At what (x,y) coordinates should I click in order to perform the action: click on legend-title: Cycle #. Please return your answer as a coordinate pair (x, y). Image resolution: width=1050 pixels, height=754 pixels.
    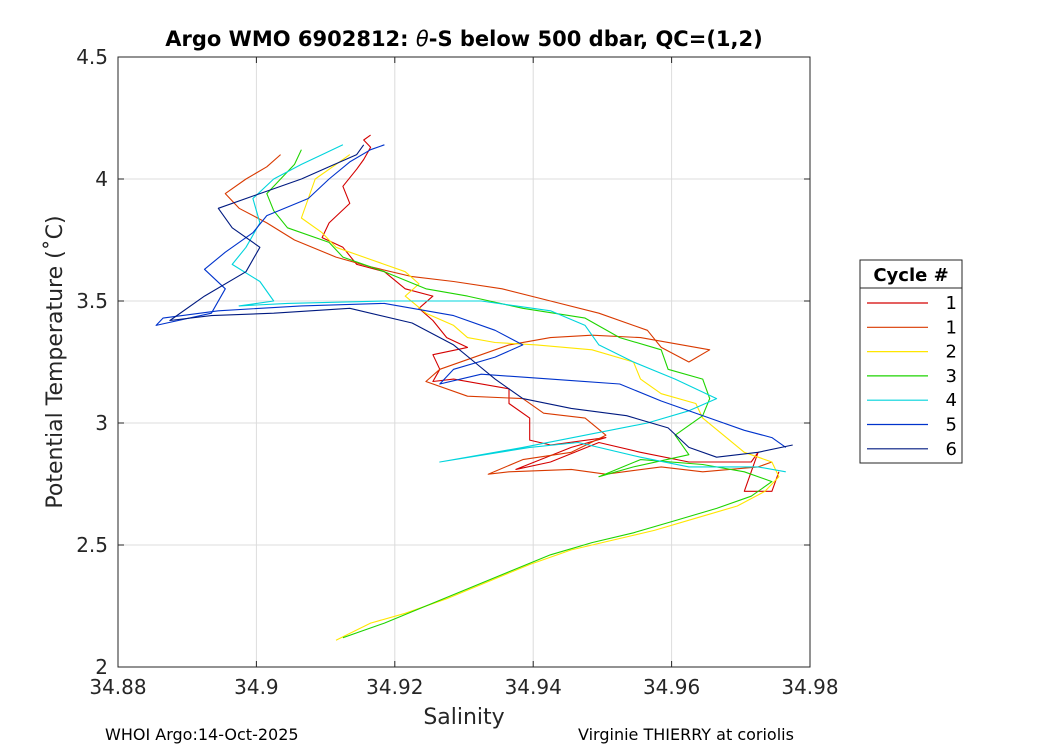
    Looking at the image, I should click on (910, 275).